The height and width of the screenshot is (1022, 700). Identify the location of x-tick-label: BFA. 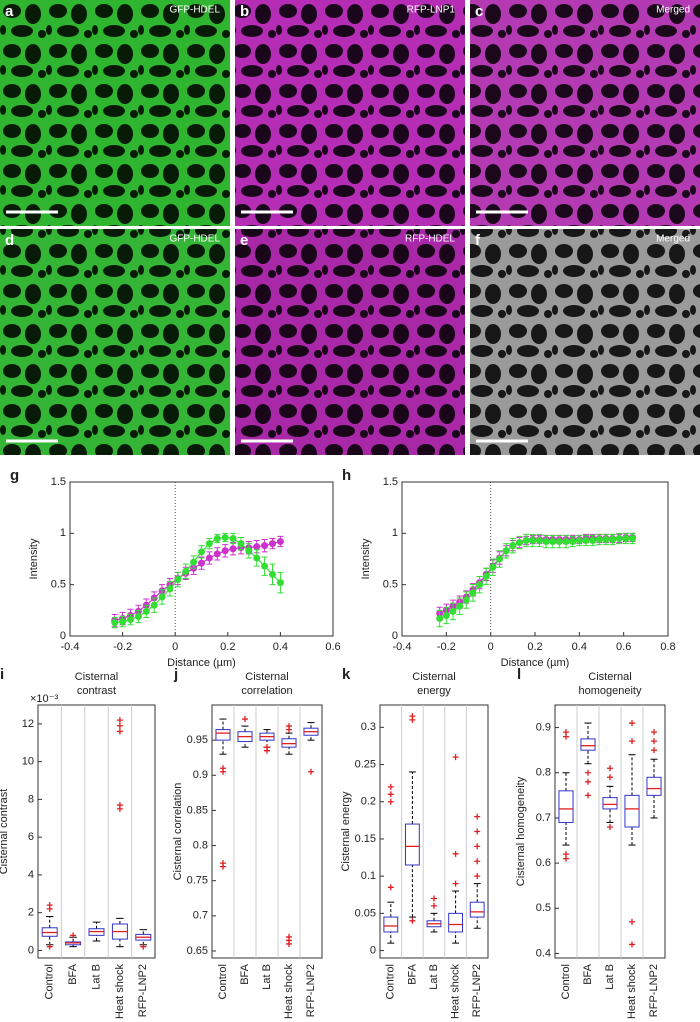
(245, 973).